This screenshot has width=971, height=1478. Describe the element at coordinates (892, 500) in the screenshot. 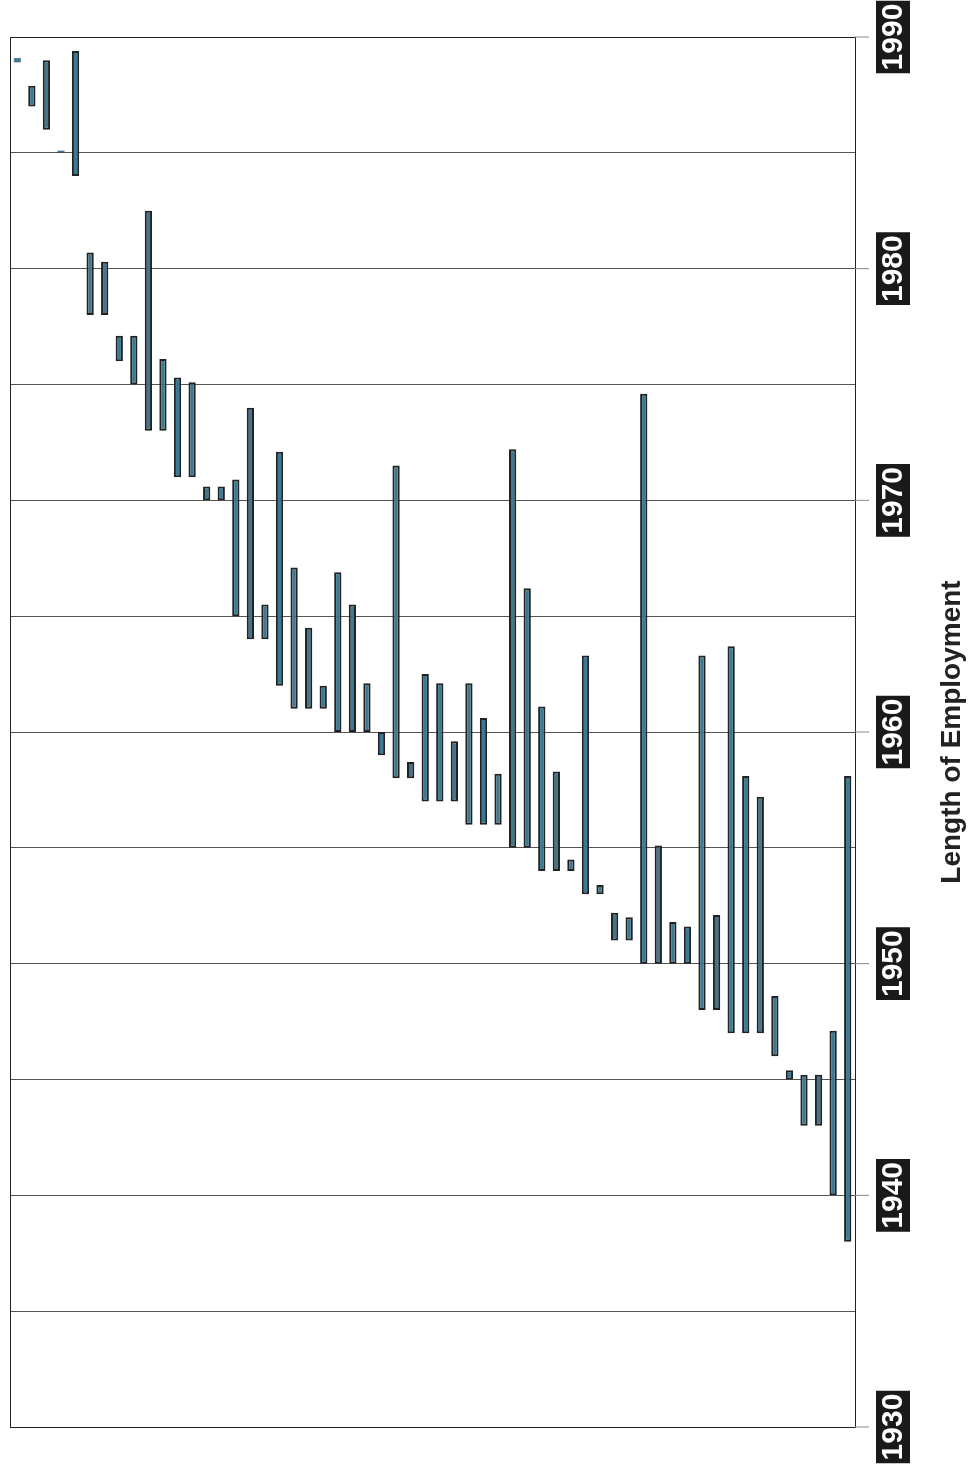

I see `y-tick-label: 1970` at that location.